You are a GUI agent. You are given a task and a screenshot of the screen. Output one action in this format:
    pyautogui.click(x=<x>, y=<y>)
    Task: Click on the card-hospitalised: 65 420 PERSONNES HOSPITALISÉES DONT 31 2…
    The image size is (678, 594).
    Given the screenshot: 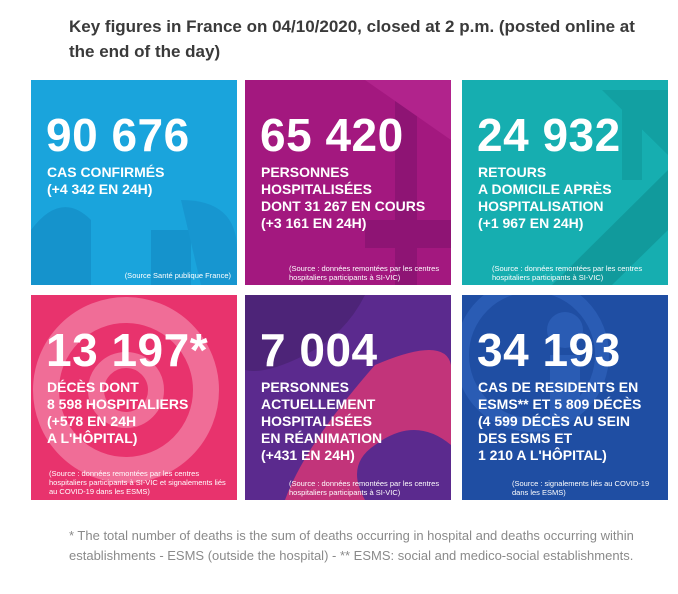 What is the action you would take?
    pyautogui.click(x=348, y=182)
    